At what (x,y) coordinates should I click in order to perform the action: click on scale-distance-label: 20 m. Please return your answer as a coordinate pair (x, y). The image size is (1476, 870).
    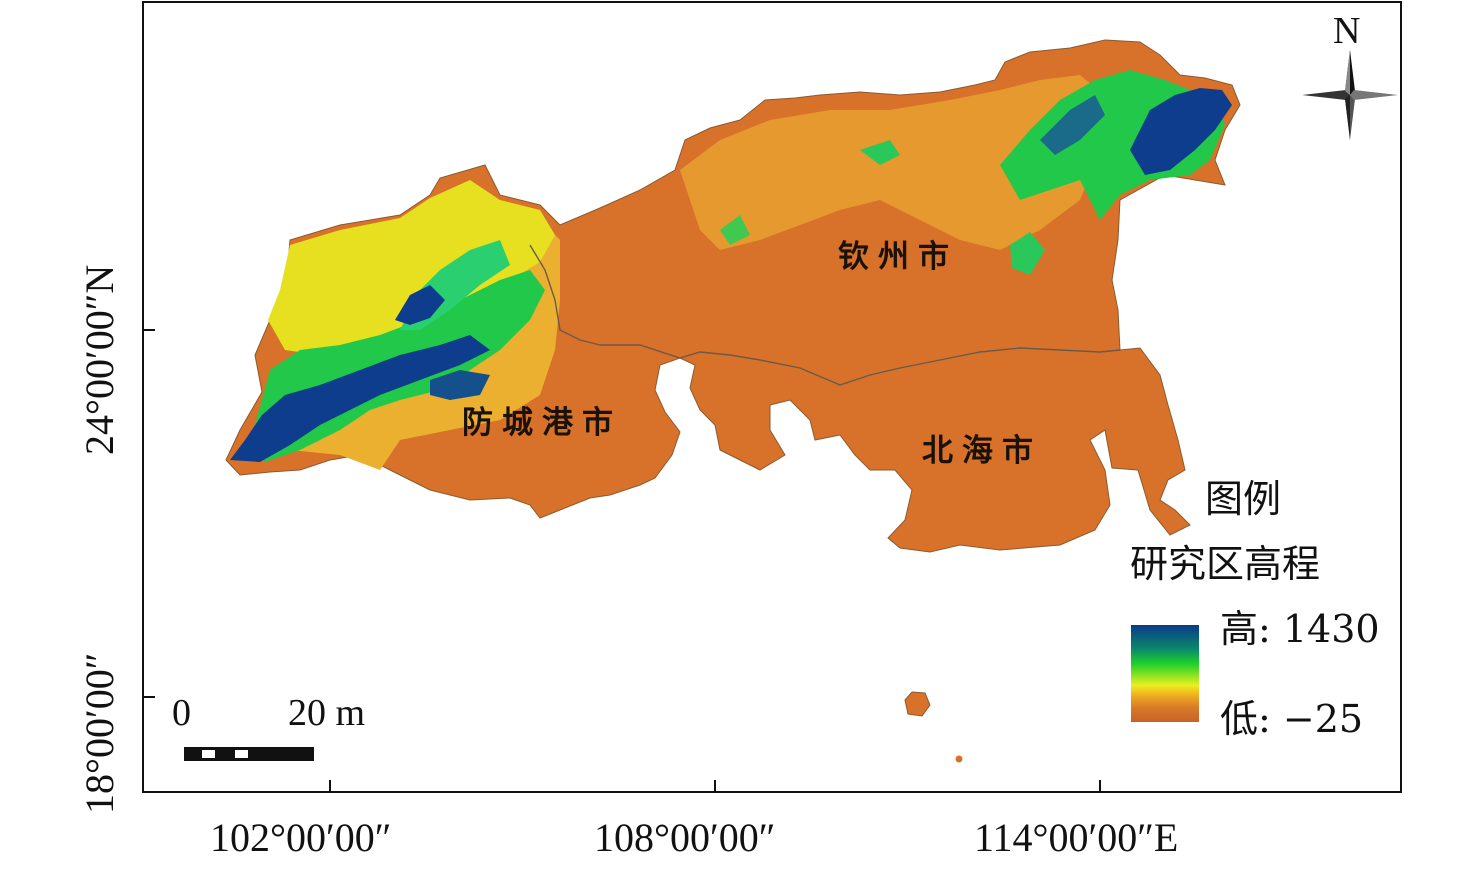
    Looking at the image, I should click on (327, 713).